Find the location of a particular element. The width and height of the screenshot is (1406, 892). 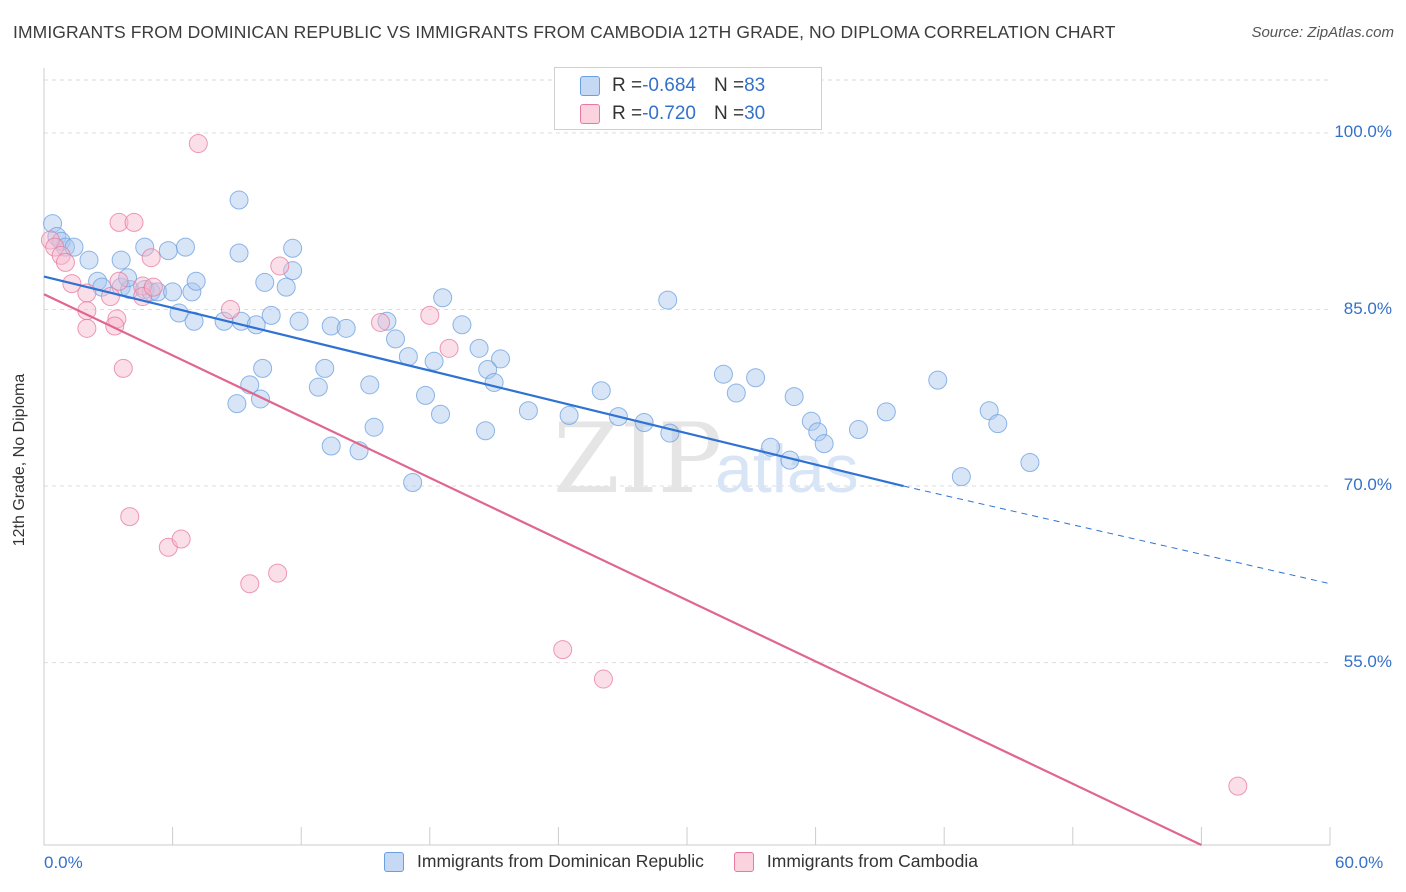

y-tick-label: 55.0% is located at coordinates (1367, 661).